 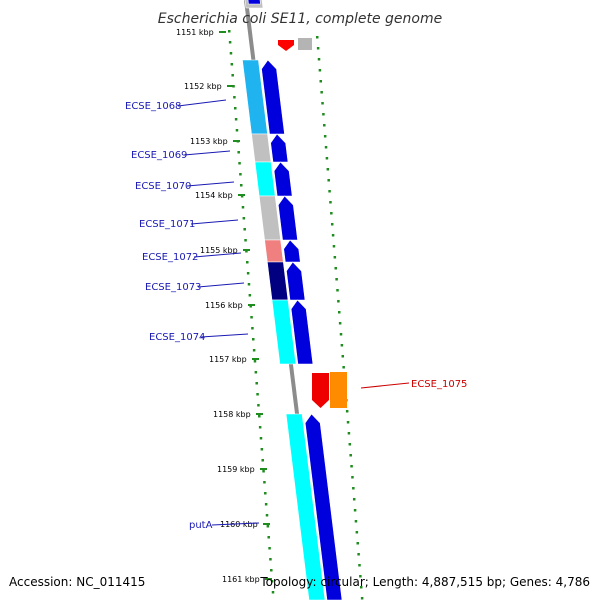 What do you see at coordinates (241, 579) in the screenshot?
I see `tick-label: 1161 kbp` at bounding box center [241, 579].